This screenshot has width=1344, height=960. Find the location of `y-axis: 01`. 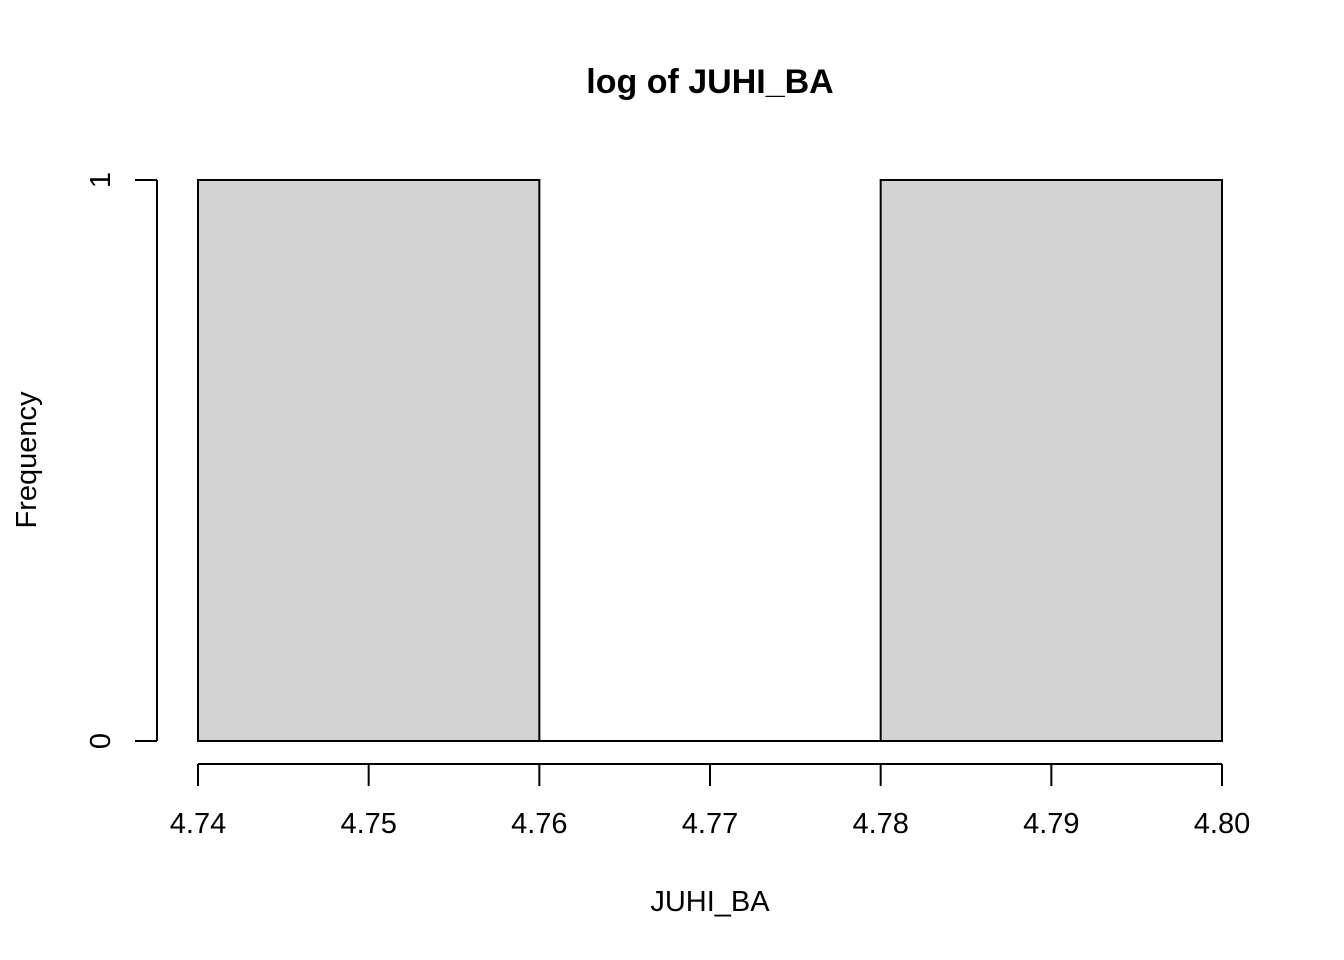

y-axis: 01 is located at coordinates (121, 460).